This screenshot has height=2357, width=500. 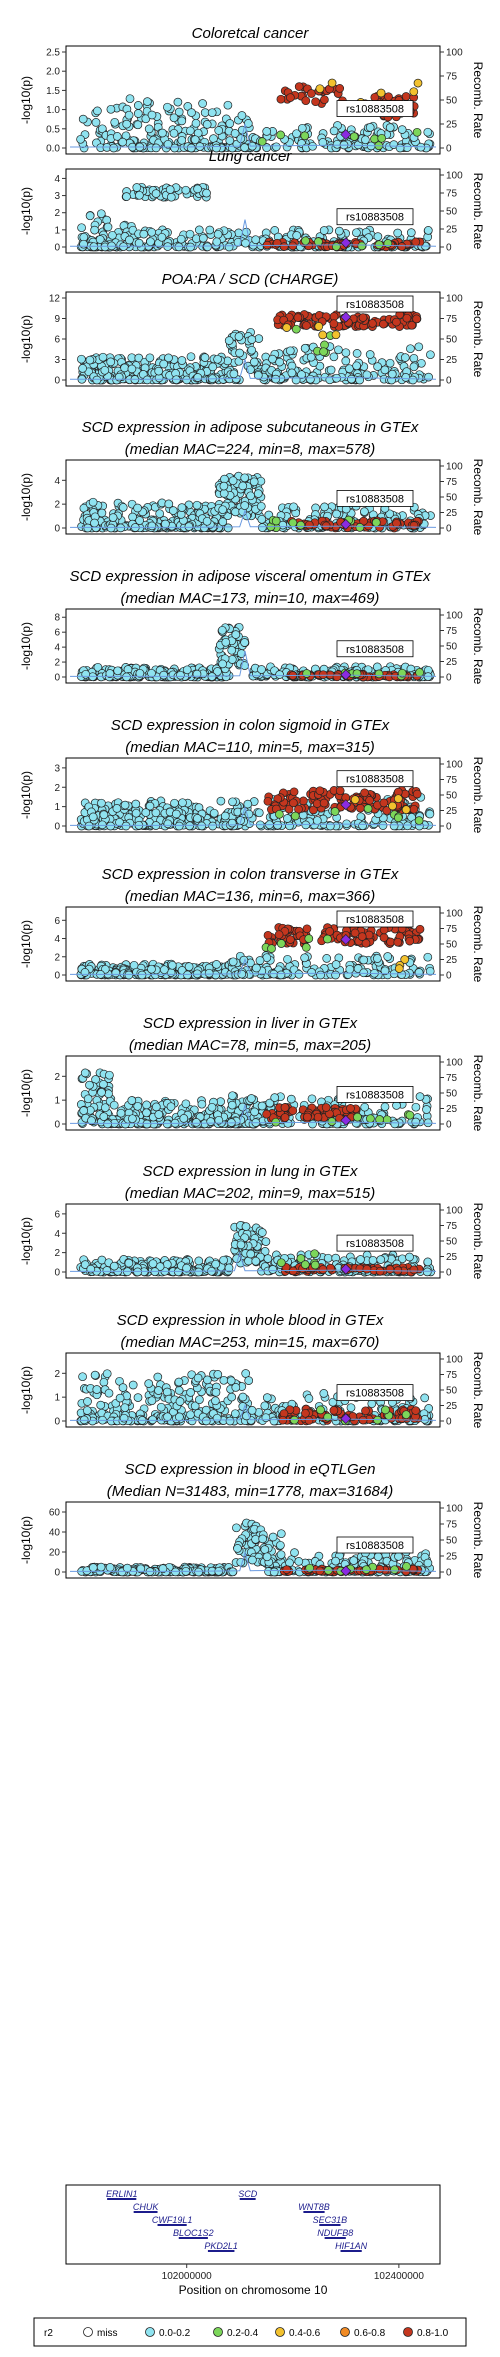 What do you see at coordinates (57, 633) in the screenshot?
I see `y-tick-label: 6` at bounding box center [57, 633].